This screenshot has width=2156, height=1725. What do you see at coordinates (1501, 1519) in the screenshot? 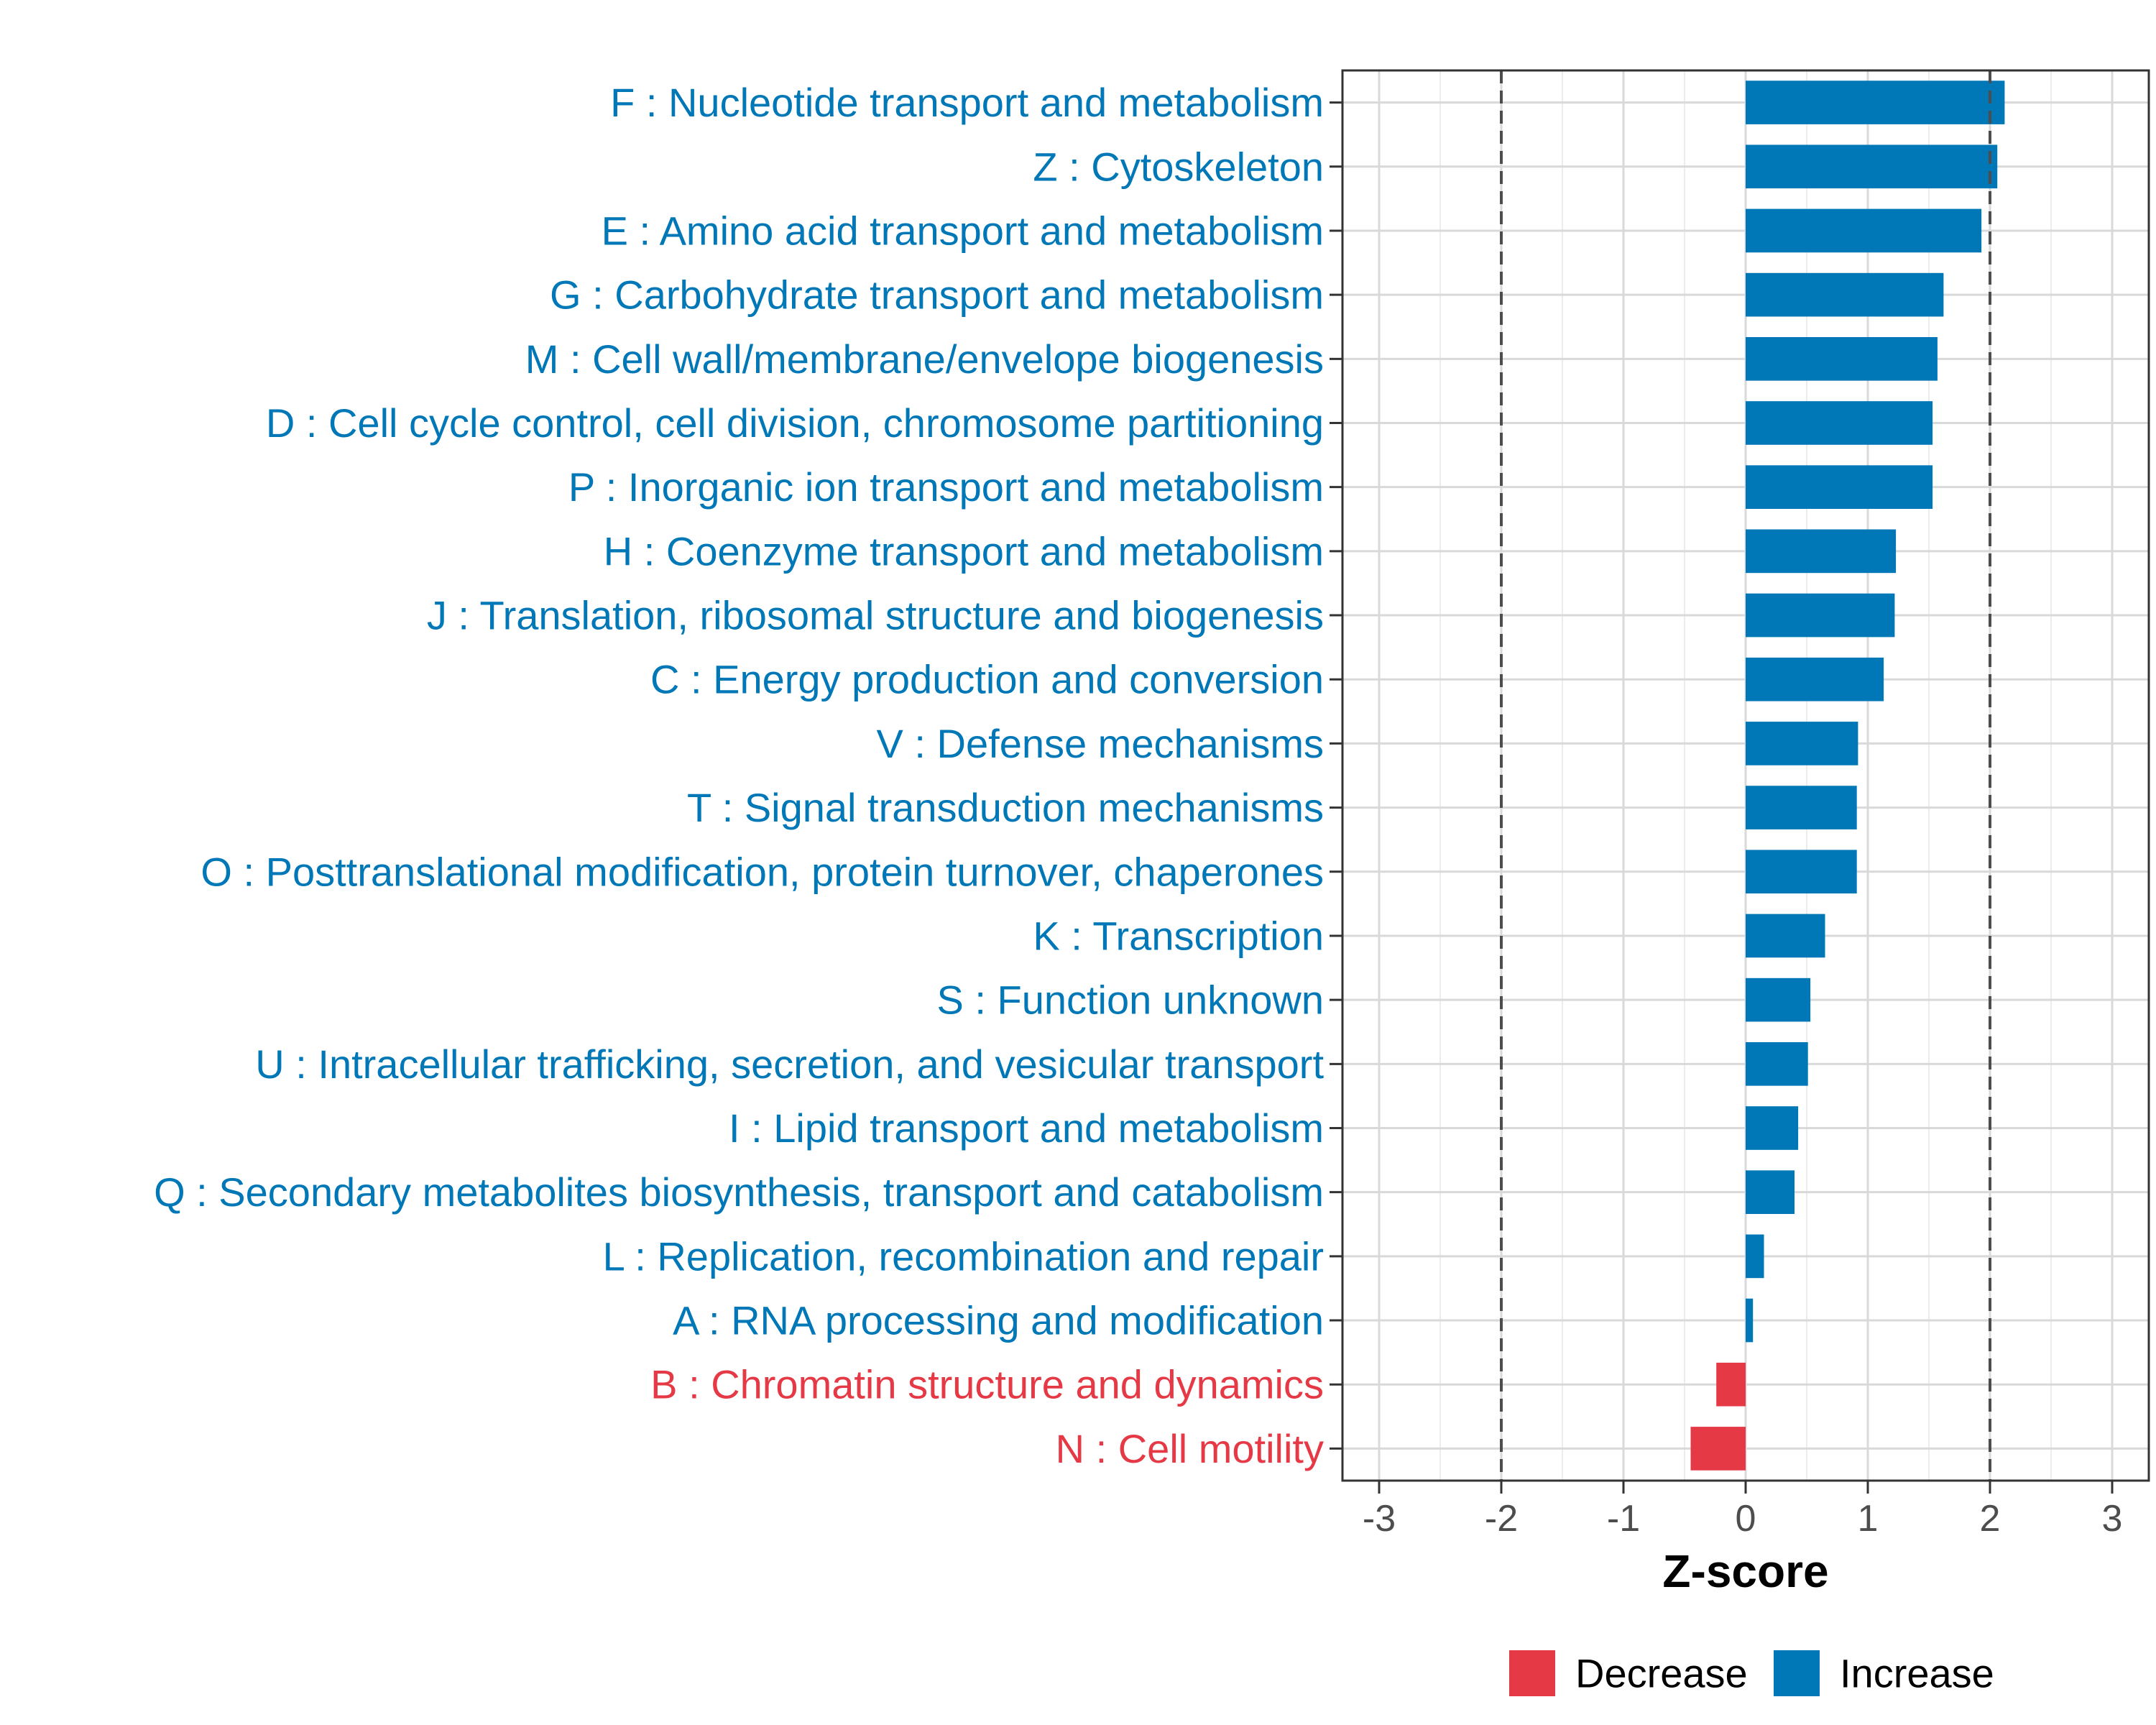
I see `x-tick-label: -2` at bounding box center [1501, 1519].